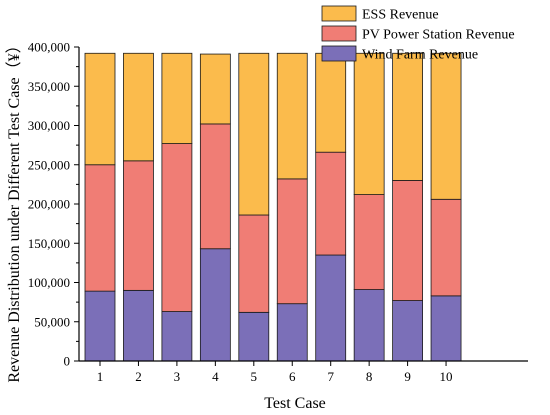 This screenshot has height=415, width=550. What do you see at coordinates (400, 15) in the screenshot?
I see `legend-label-ess-revenue: ESS Revenue` at bounding box center [400, 15].